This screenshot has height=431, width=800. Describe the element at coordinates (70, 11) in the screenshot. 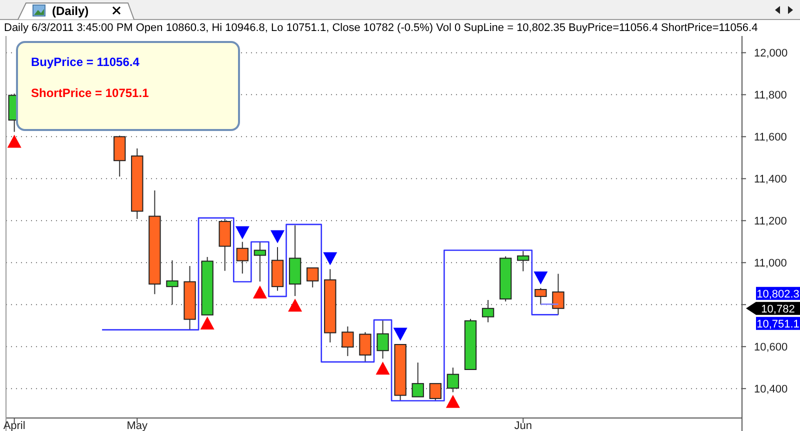

I see `chart-subtitle: (Daily)` at that location.